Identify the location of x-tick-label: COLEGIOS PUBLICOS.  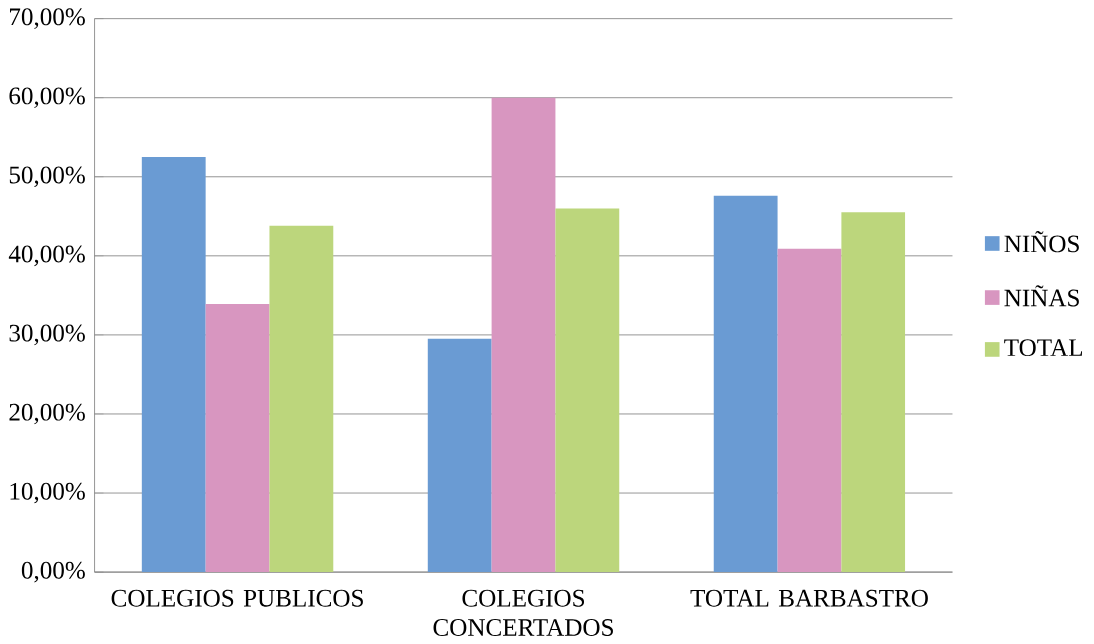
(237, 598).